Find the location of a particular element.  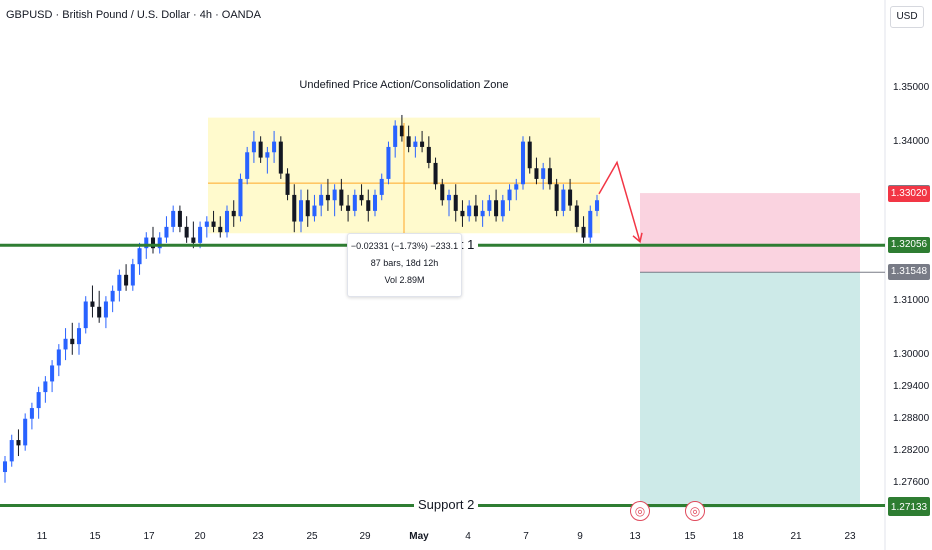

price-tick-label: 1.30000 is located at coordinates (911, 354).